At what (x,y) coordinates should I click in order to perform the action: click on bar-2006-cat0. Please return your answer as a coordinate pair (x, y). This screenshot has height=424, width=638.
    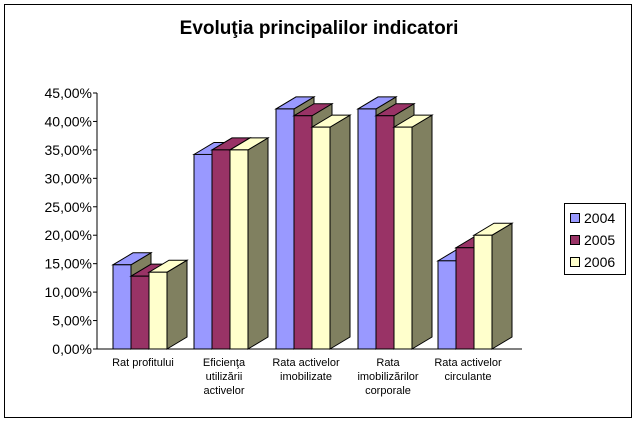
    Looking at the image, I should click on (158, 310).